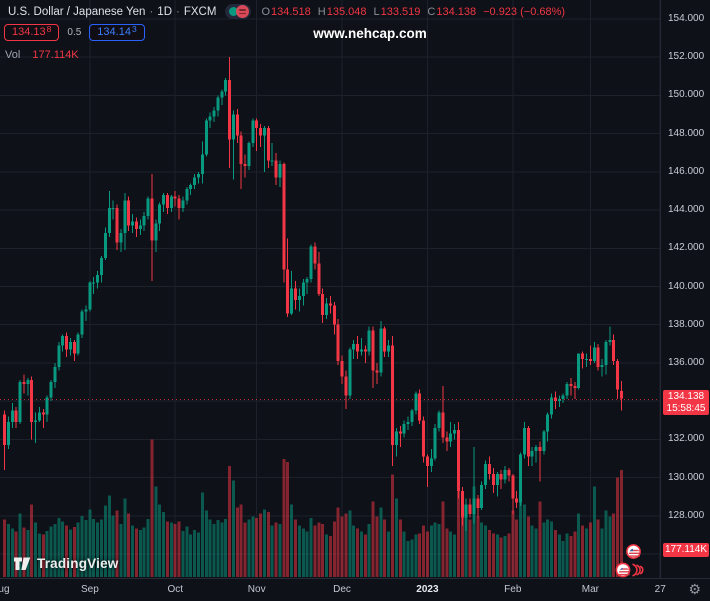 The width and height of the screenshot is (710, 601). I want to click on change-value: −0.923 (−0.68%), so click(524, 11).